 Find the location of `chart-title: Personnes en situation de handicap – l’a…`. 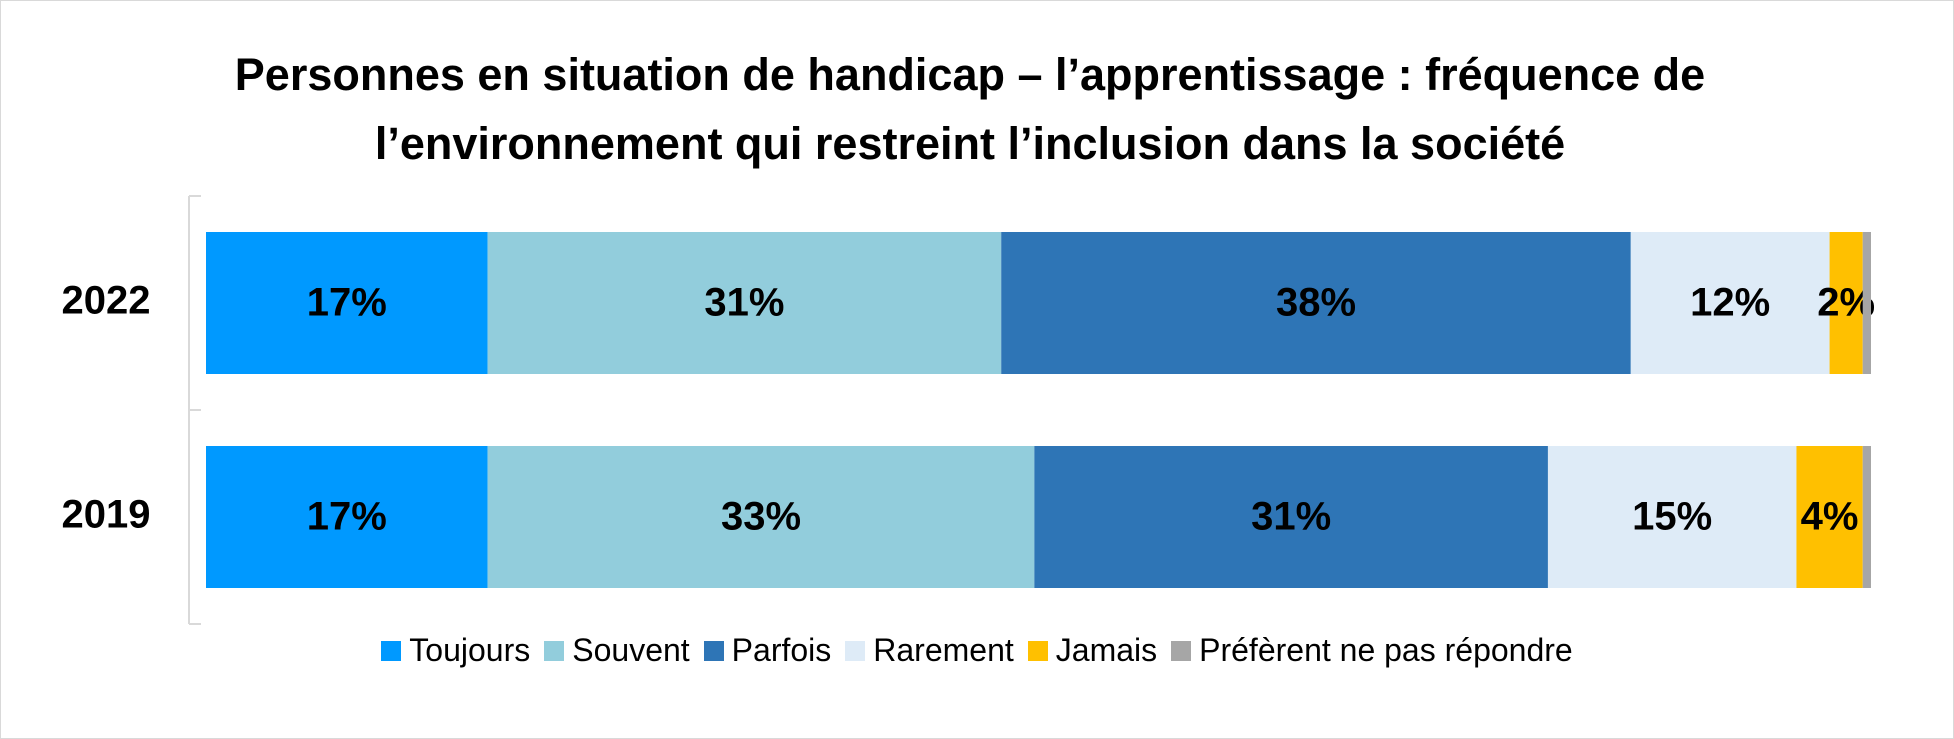

chart-title: Personnes en situation de handicap – l’a… is located at coordinates (970, 109).